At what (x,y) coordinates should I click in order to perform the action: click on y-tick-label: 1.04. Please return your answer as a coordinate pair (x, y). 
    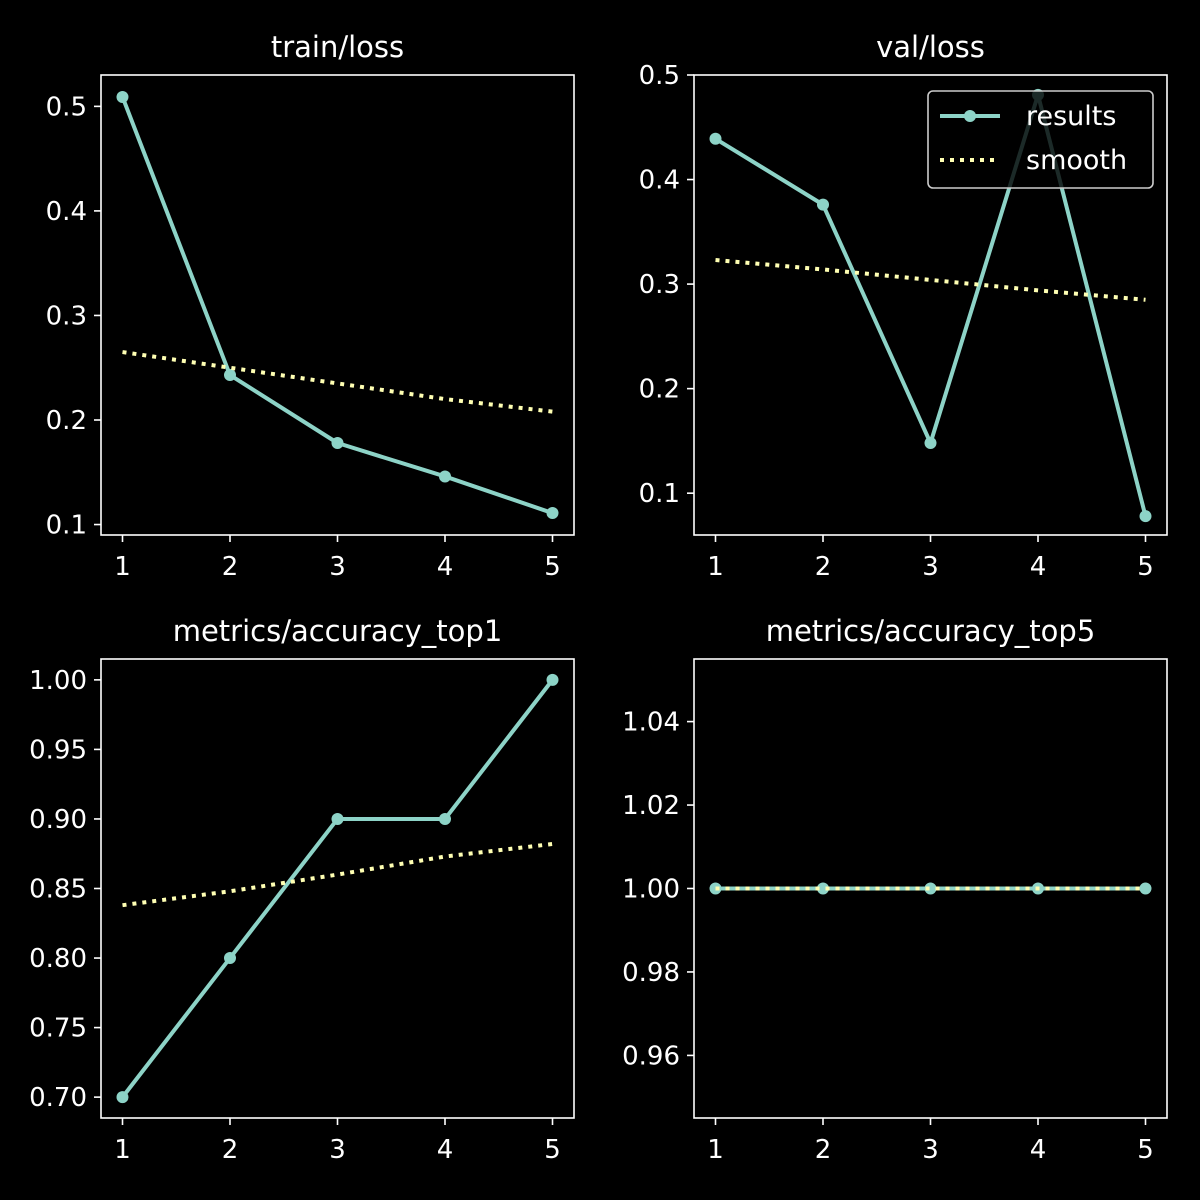
    Looking at the image, I should click on (651, 723).